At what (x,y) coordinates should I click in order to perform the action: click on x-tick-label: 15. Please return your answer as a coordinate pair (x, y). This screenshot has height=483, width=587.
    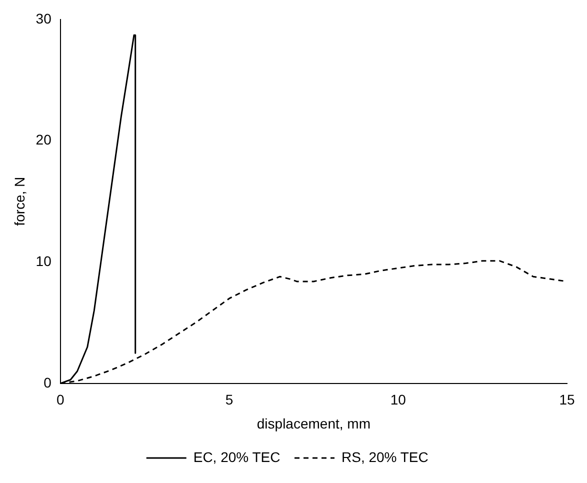
    Looking at the image, I should click on (567, 400).